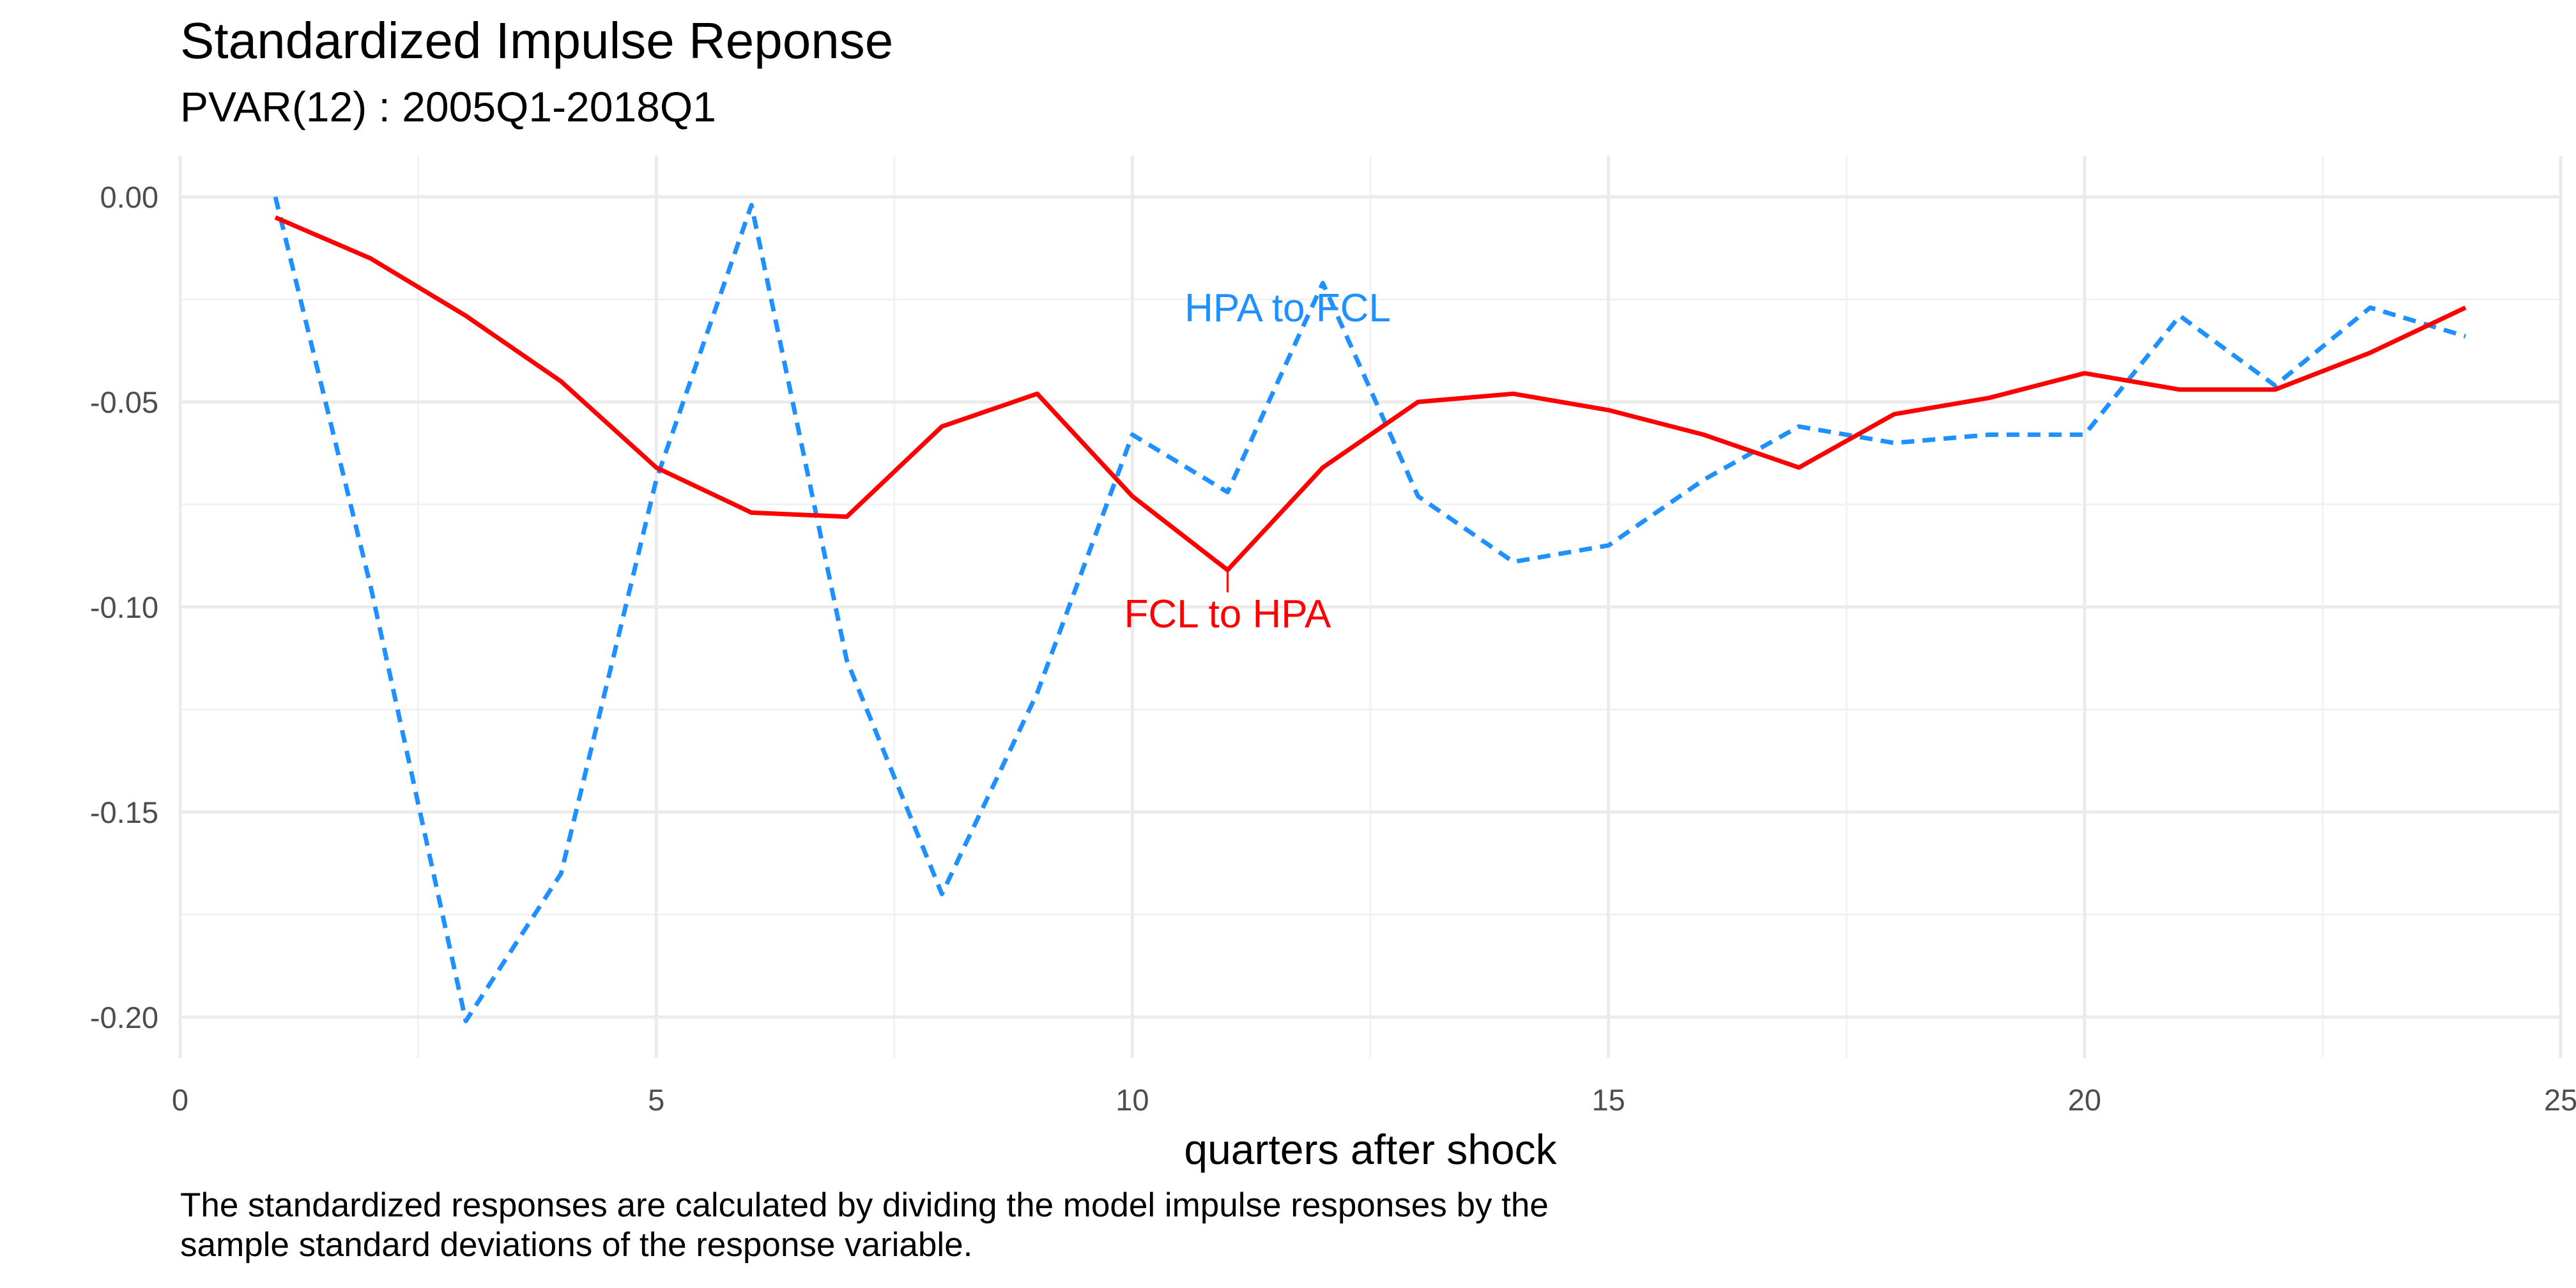  I want to click on y-tick-label: -0.05, so click(124, 402).